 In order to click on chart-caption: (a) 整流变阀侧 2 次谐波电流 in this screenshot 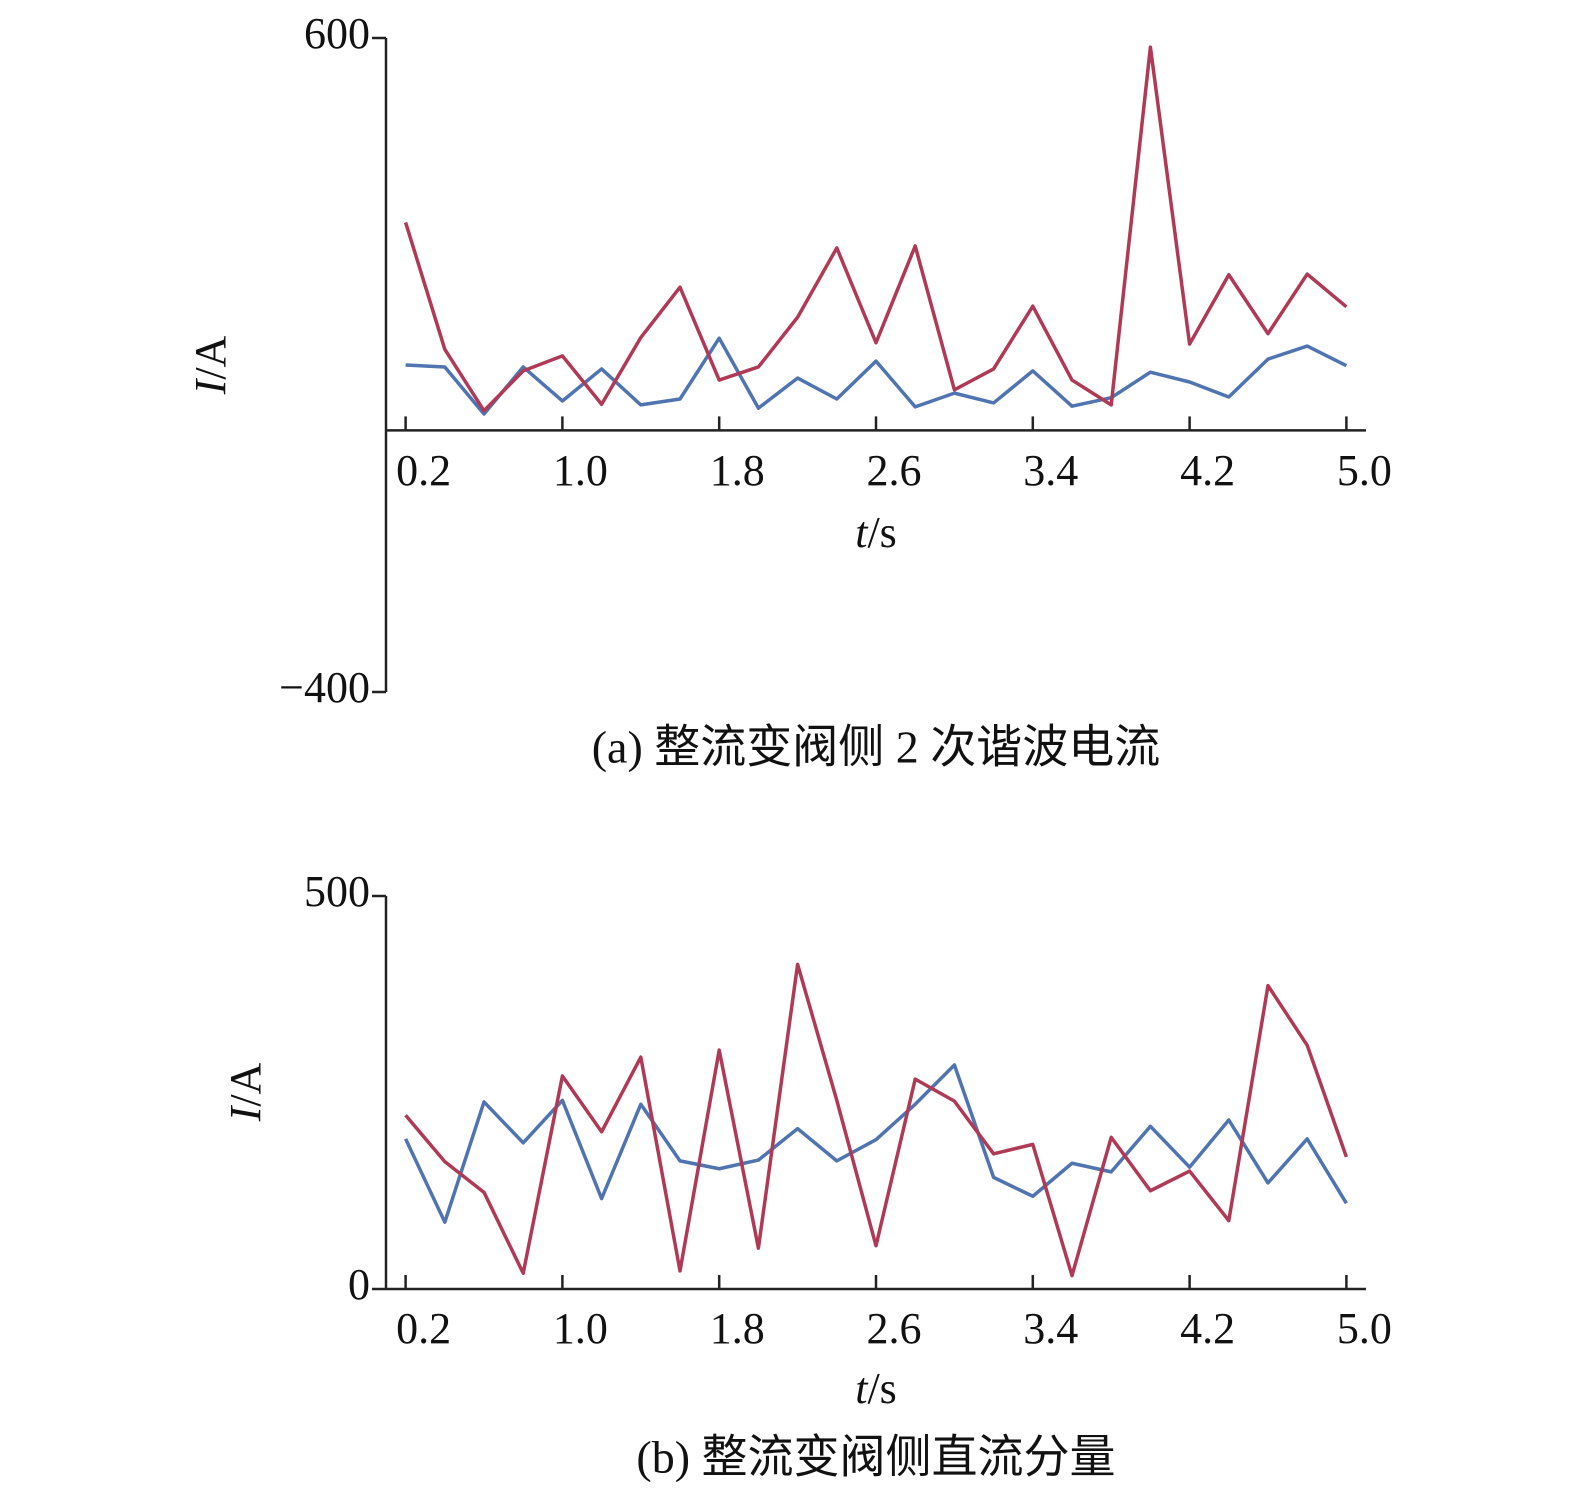, I will do `click(876, 747)`.